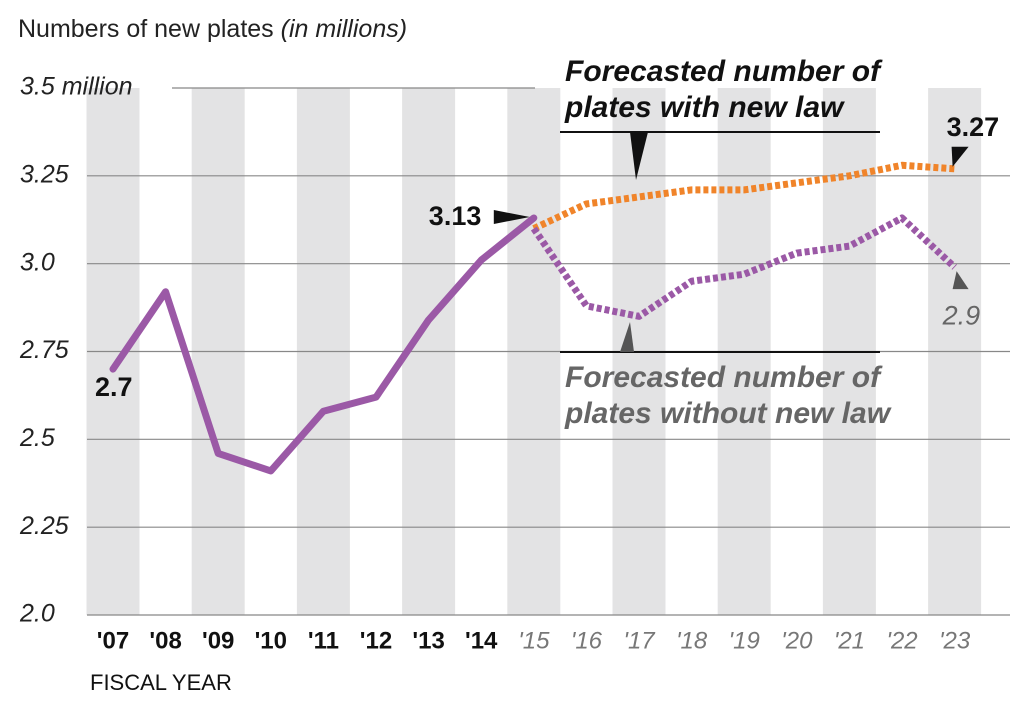 Image resolution: width=1021 pixels, height=711 pixels. Describe the element at coordinates (428, 640) in the screenshot. I see `x-tick-label: '13` at that location.